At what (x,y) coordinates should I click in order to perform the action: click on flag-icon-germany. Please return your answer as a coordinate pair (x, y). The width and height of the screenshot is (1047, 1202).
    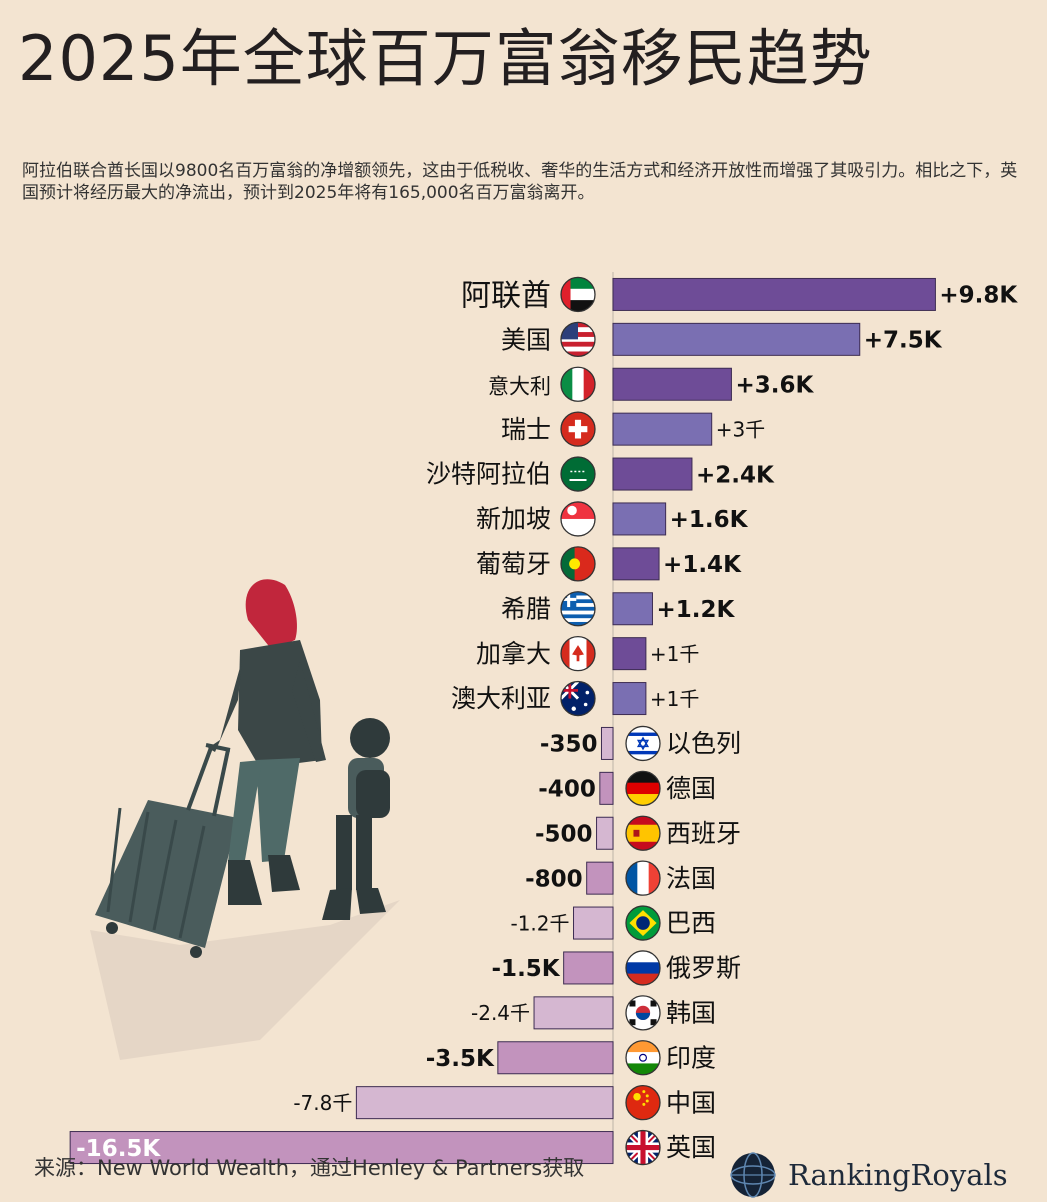
    Looking at the image, I should click on (643, 788).